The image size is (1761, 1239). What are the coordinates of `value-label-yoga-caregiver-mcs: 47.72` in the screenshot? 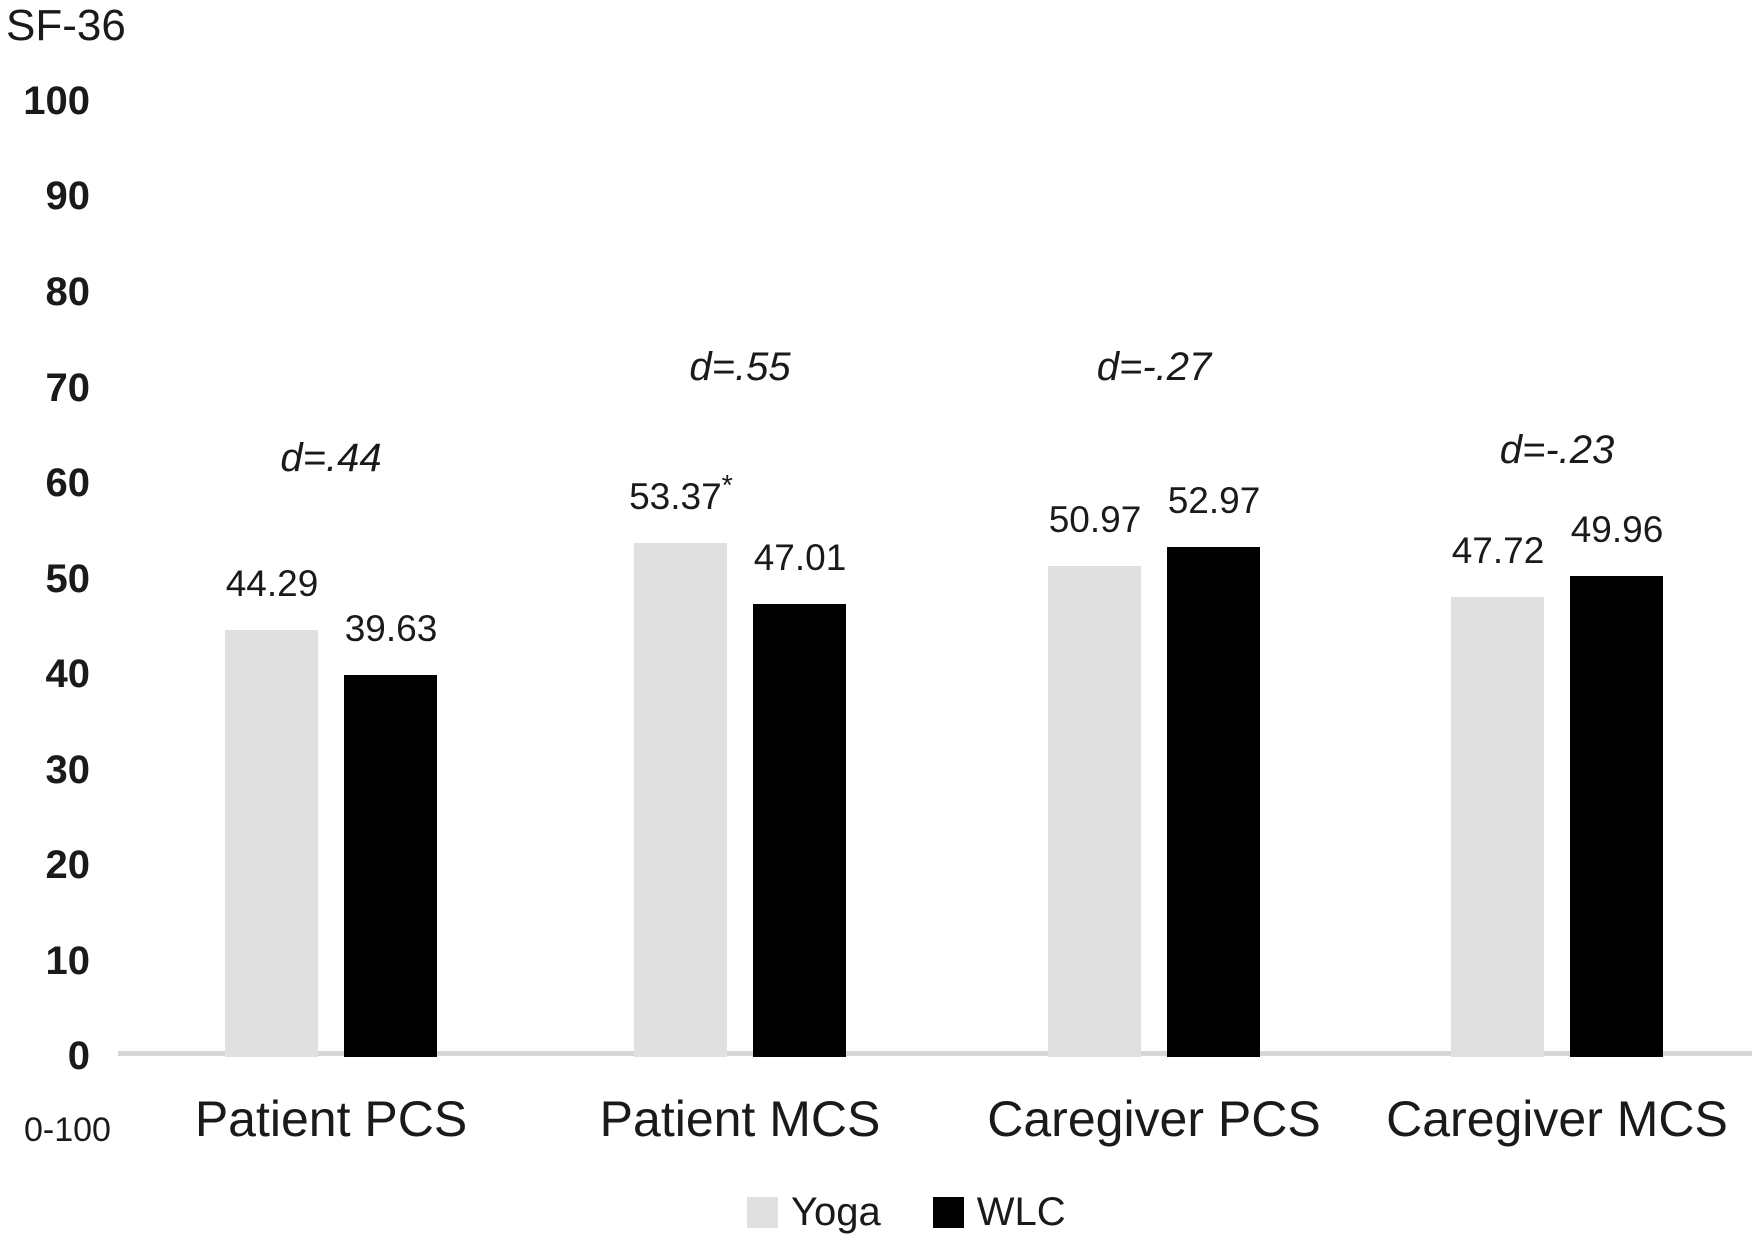 It's located at (1498, 550).